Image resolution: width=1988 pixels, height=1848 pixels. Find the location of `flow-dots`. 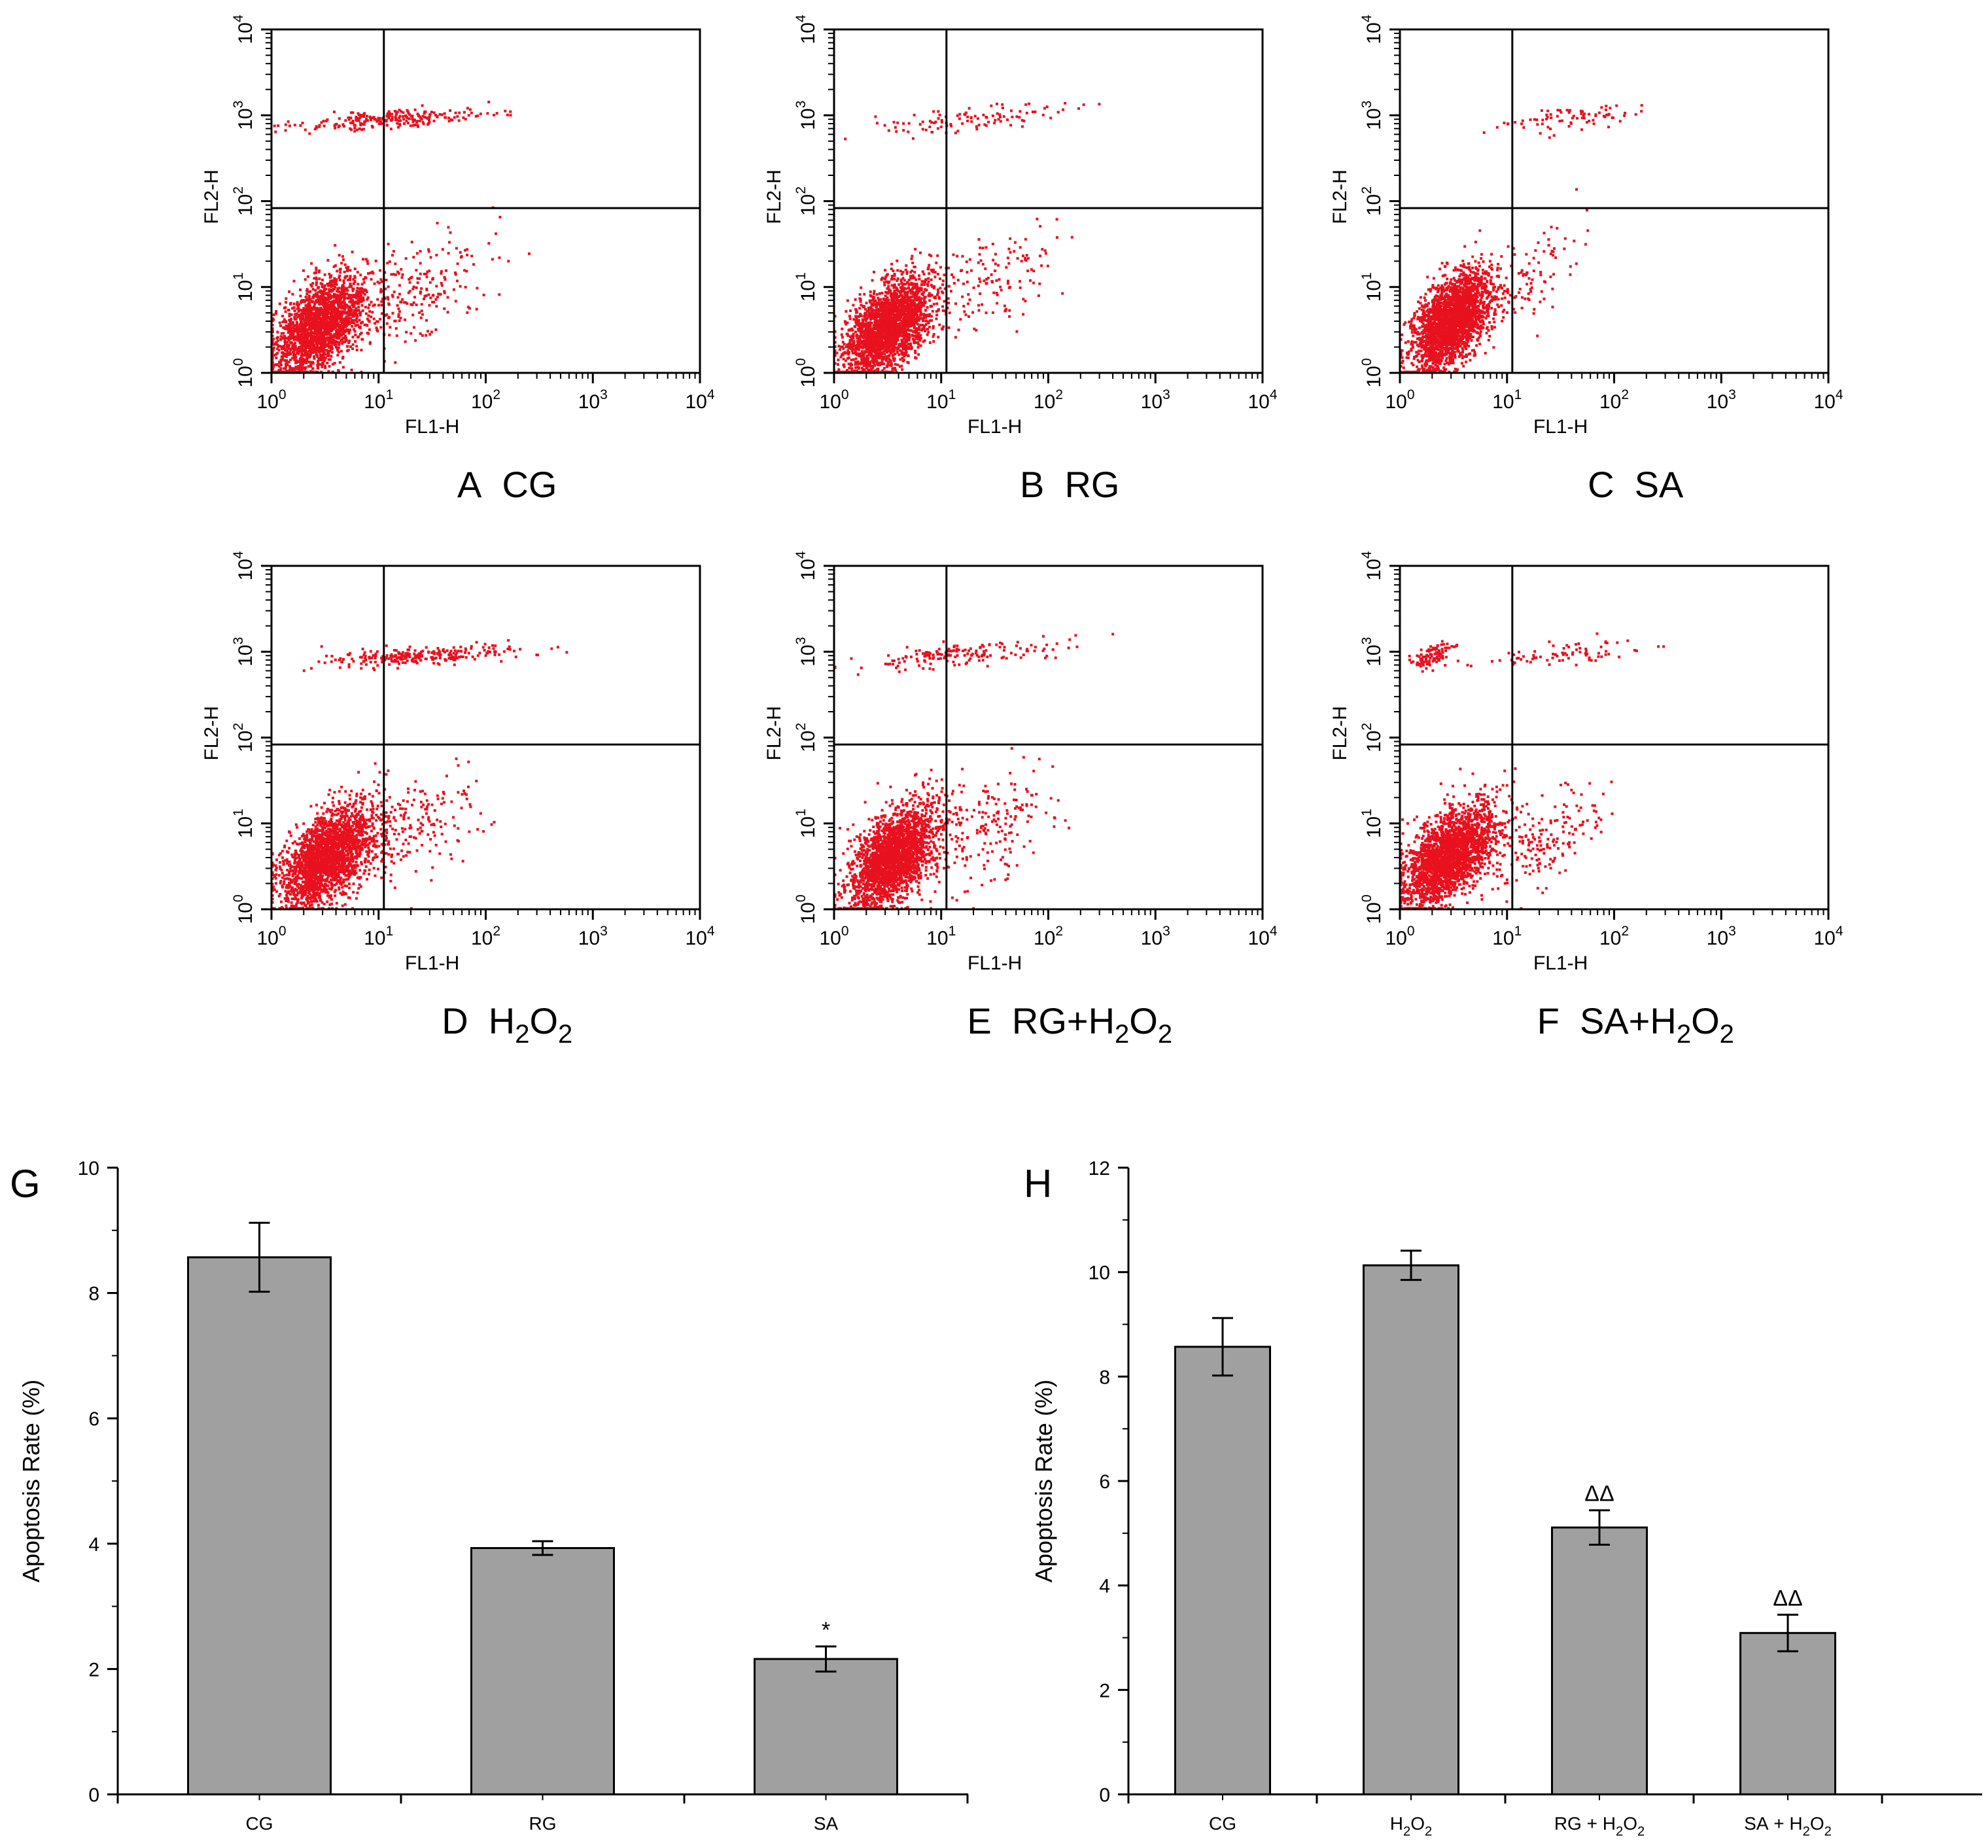

flow-dots is located at coordinates (967, 237).